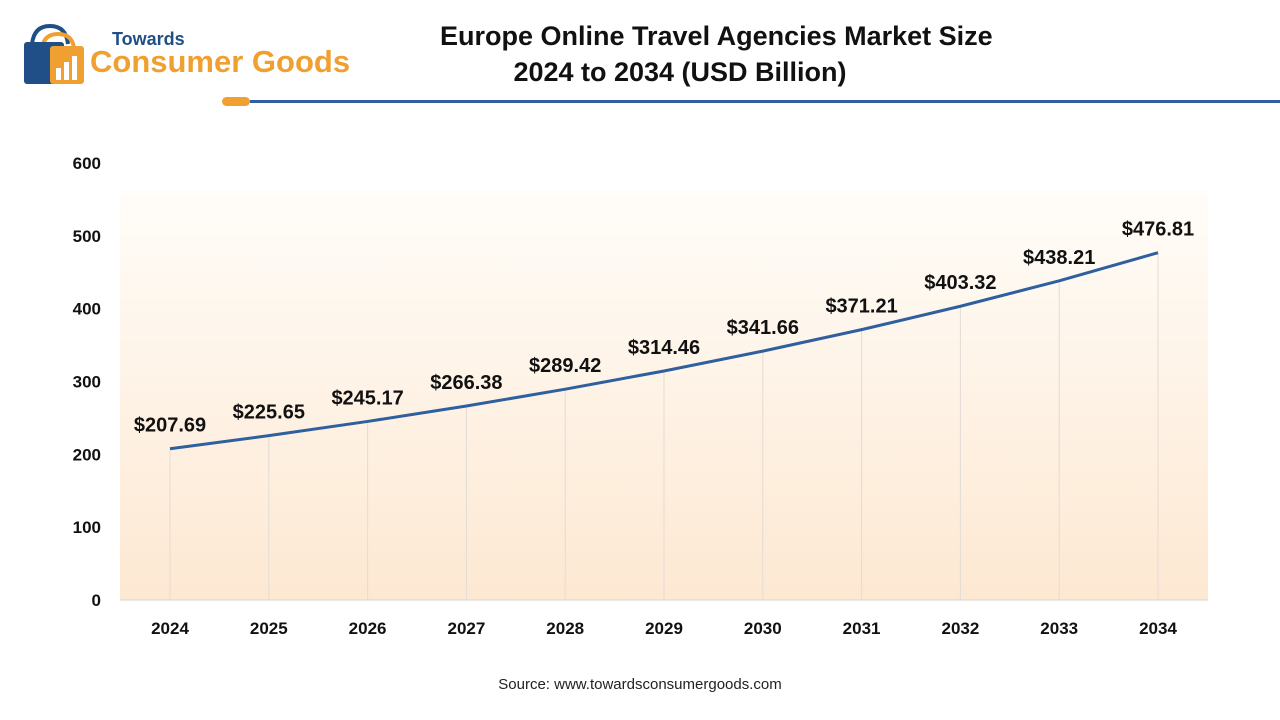 The image size is (1280, 720). Describe the element at coordinates (763, 628) in the screenshot. I see `x-tick-label: 2030` at that location.